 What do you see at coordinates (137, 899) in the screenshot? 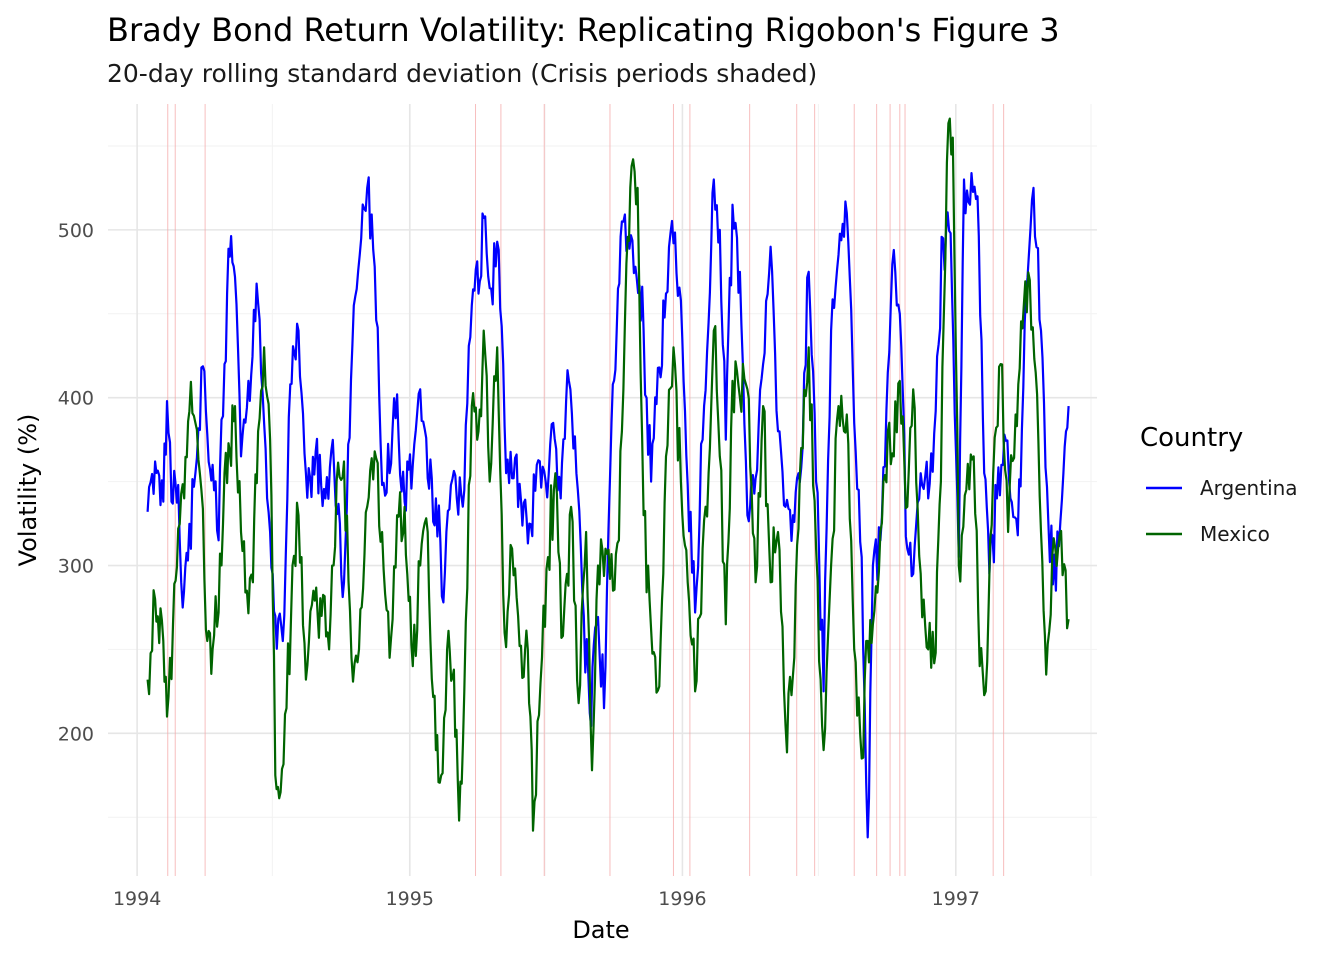
I see `x-tick-label: 1994` at bounding box center [137, 899].